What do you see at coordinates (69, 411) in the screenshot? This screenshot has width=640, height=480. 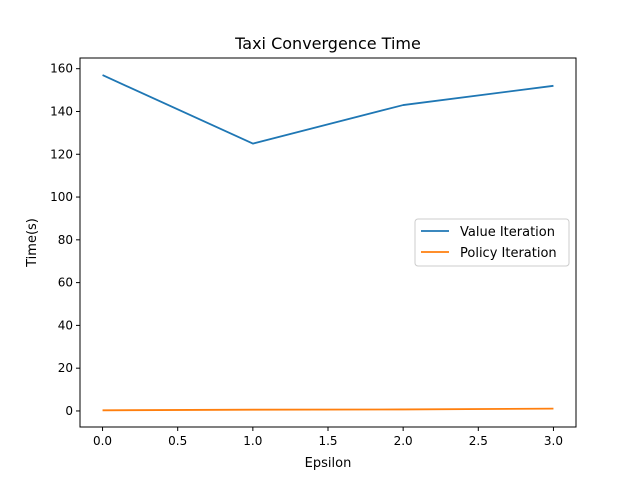 I see `y-tick-label: 0` at bounding box center [69, 411].